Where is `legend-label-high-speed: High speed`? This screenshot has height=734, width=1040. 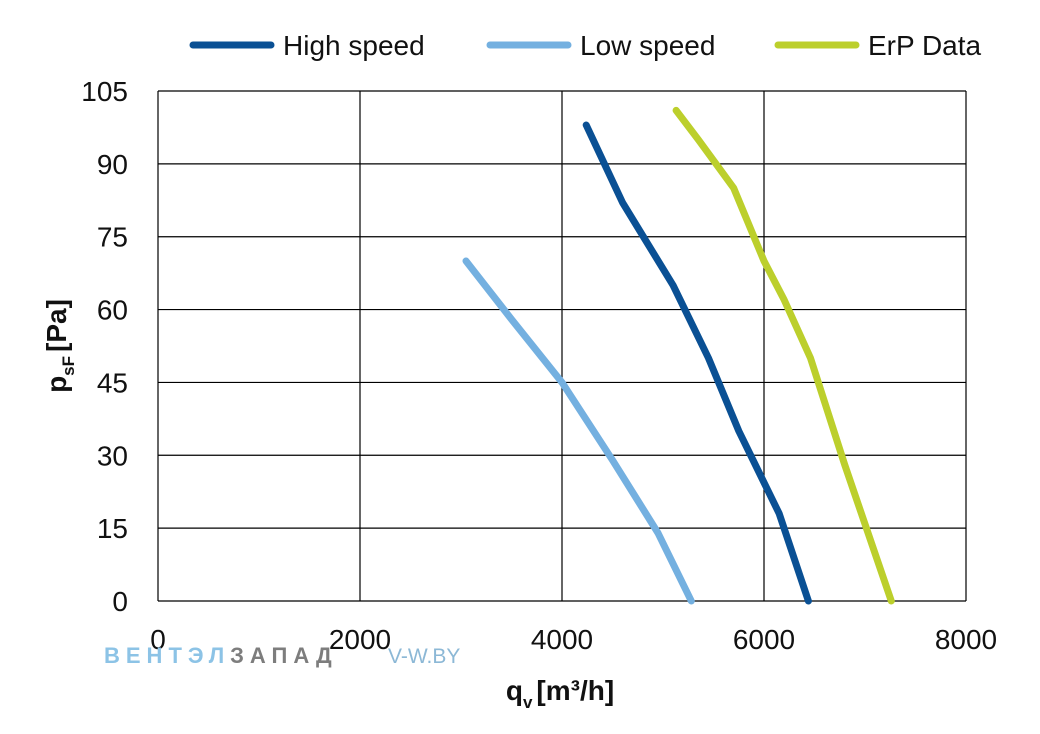 legend-label-high-speed: High speed is located at coordinates (354, 45).